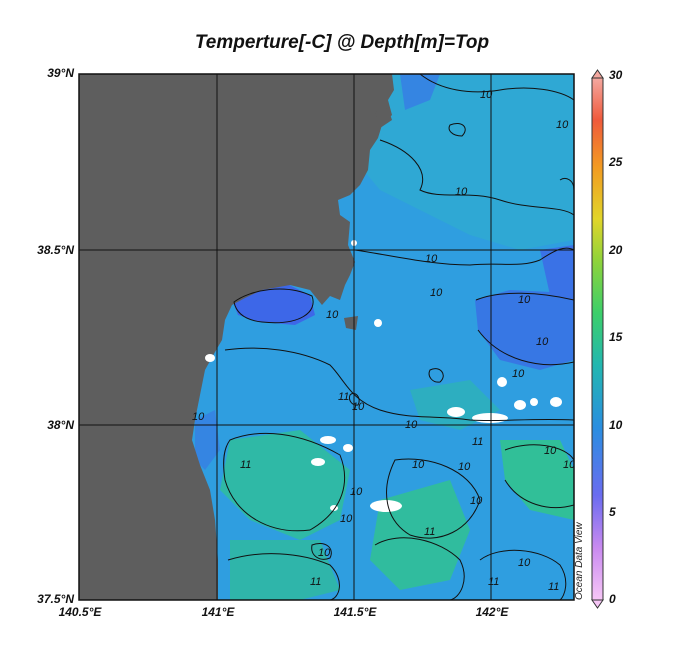 The width and height of the screenshot is (684, 660). Describe the element at coordinates (616, 162) in the screenshot. I see `colorbar-tick-25: 25` at that location.